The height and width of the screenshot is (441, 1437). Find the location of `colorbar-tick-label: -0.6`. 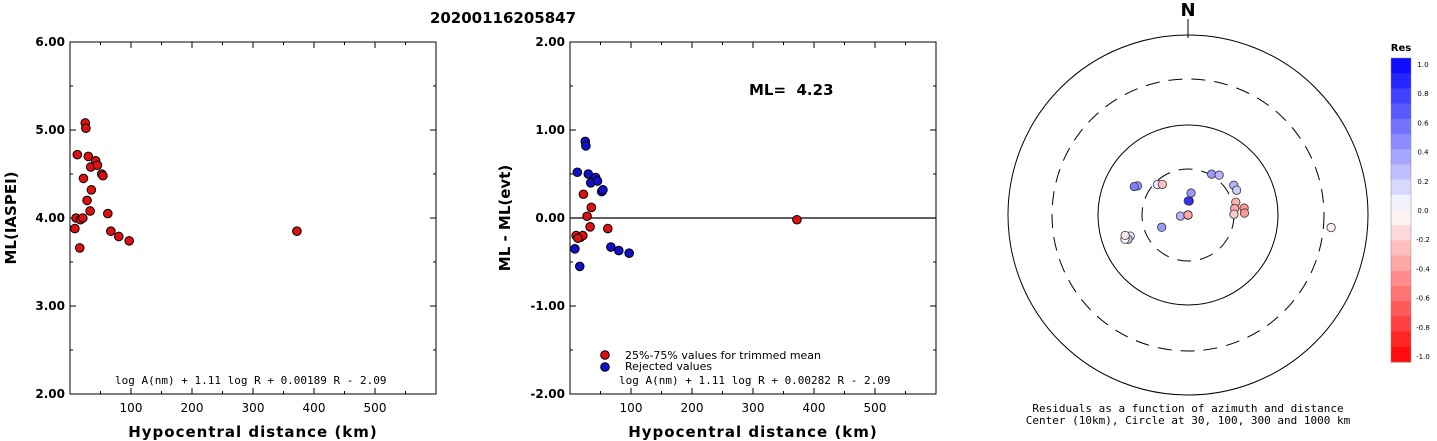

colorbar-tick-label: -0.6 is located at coordinates (1423, 299).